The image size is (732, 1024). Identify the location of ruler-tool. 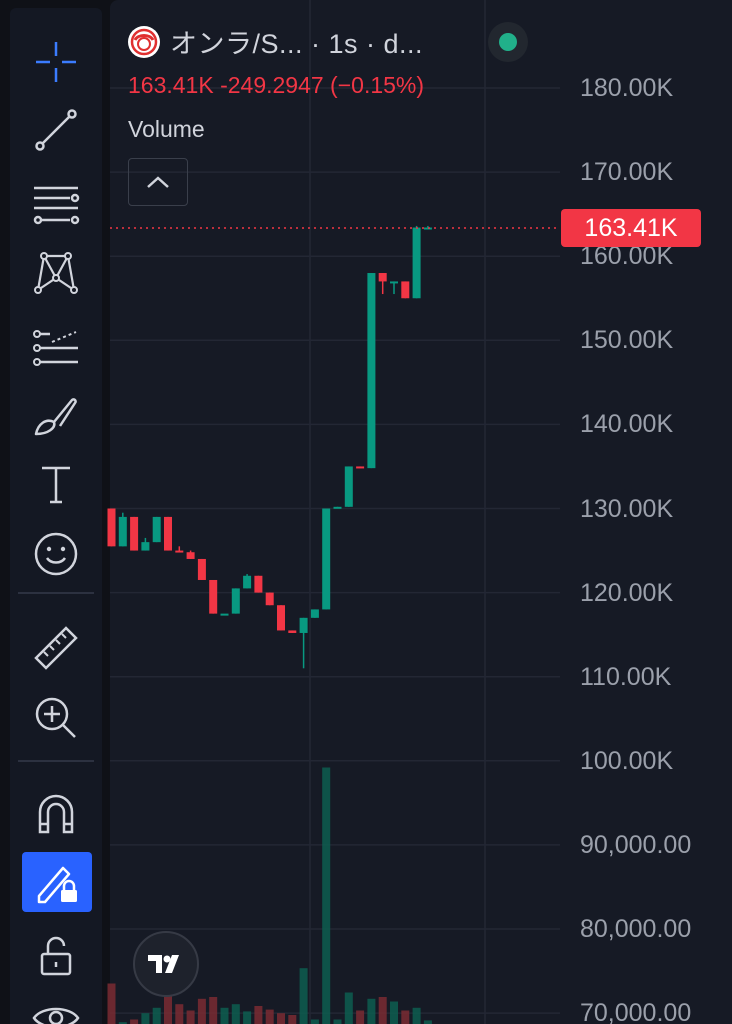
(56, 648).